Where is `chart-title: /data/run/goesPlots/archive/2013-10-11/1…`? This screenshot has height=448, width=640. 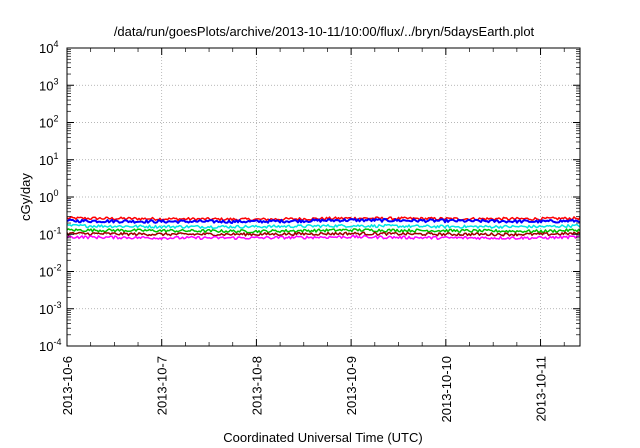
chart-title: /data/run/goesPlots/archive/2013-10-11/1… is located at coordinates (324, 31).